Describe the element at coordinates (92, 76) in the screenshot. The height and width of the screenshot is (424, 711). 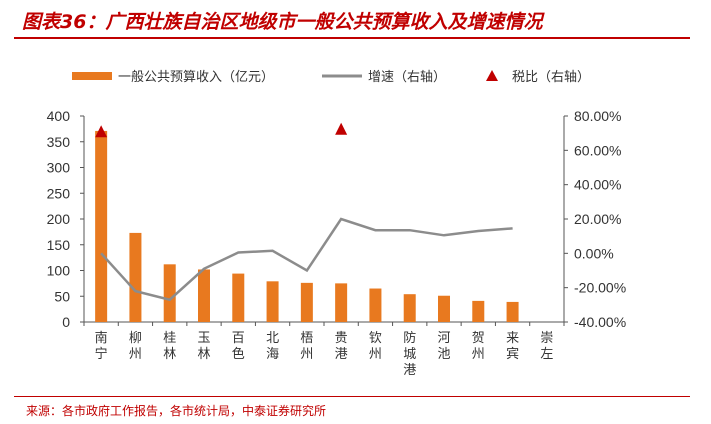
I see `legend-swatch-bar` at that location.